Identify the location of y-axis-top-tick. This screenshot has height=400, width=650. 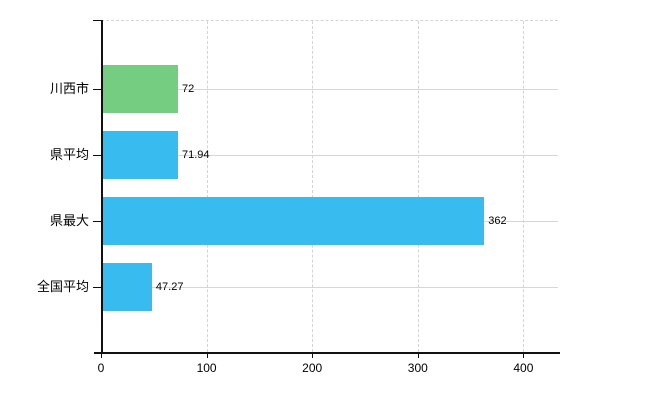
(97, 20).